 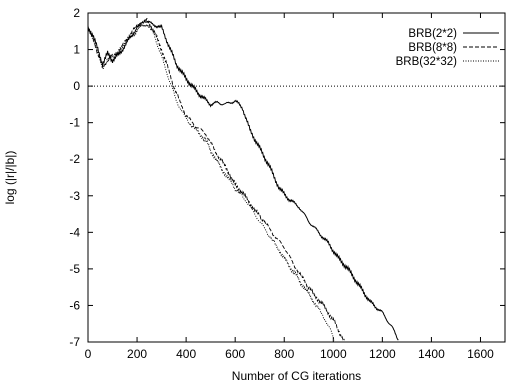 What do you see at coordinates (333, 354) in the screenshot?
I see `x-tick-label: 1000` at bounding box center [333, 354].